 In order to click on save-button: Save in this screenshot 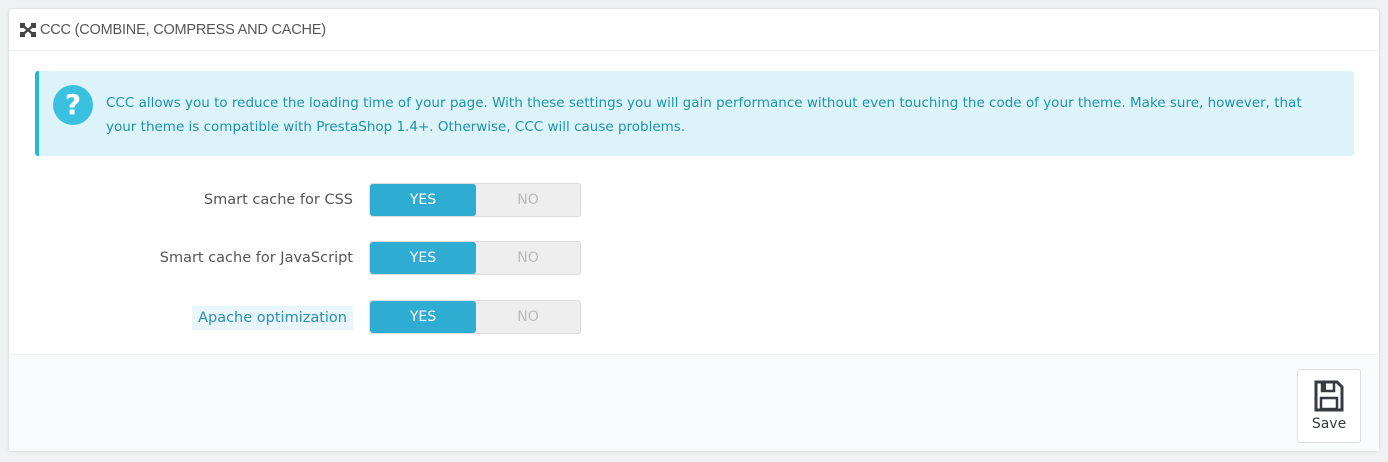, I will do `click(1329, 406)`.